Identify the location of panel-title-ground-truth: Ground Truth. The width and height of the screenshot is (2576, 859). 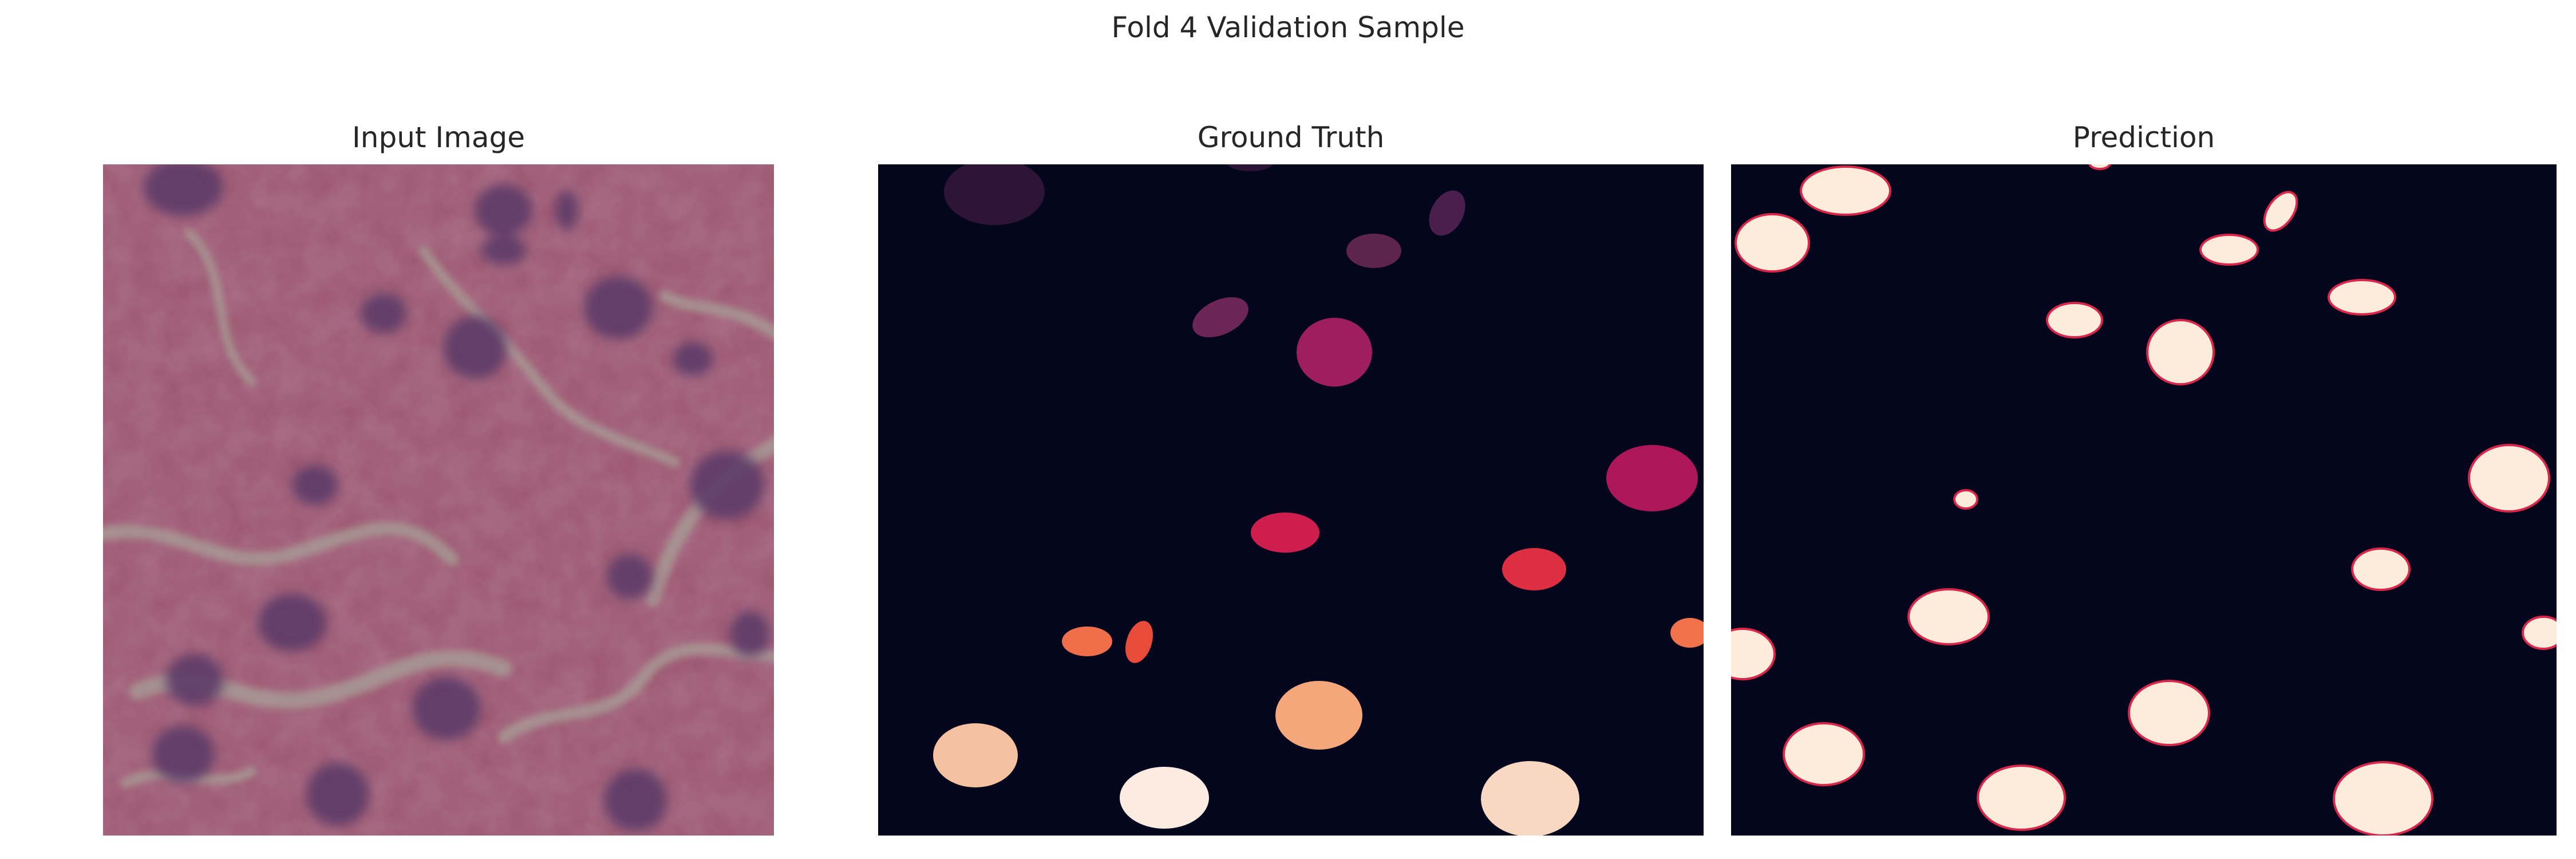
(1291, 137).